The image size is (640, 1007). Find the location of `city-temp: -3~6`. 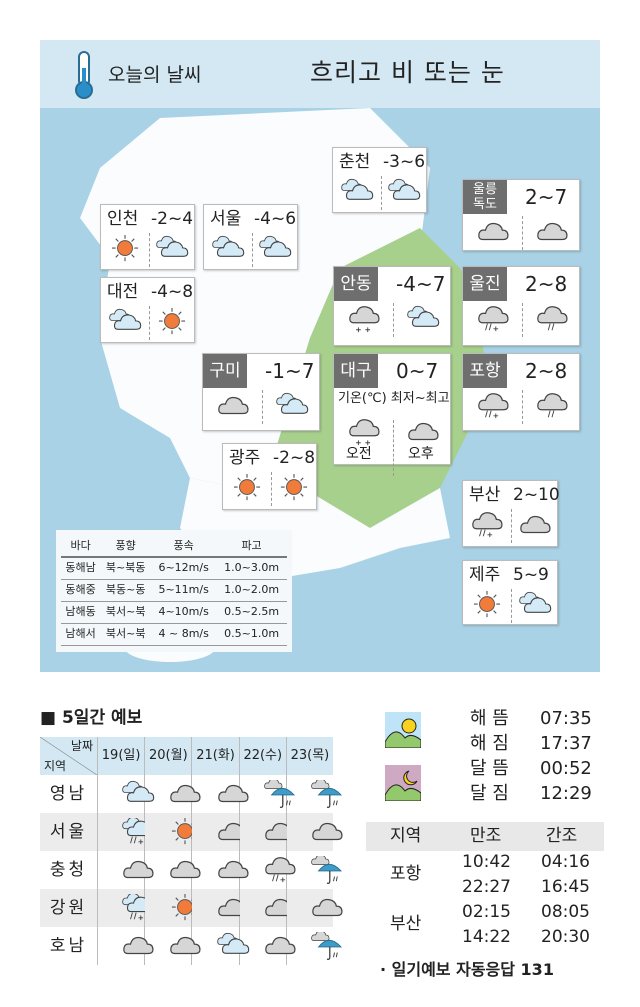

city-temp: -3~6 is located at coordinates (404, 162).